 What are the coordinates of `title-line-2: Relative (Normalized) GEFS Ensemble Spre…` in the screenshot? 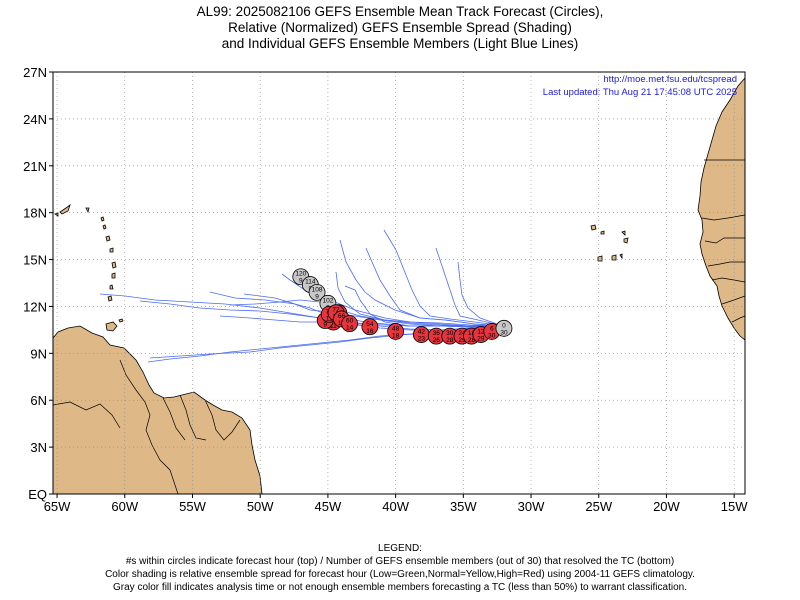 It's located at (400, 27).